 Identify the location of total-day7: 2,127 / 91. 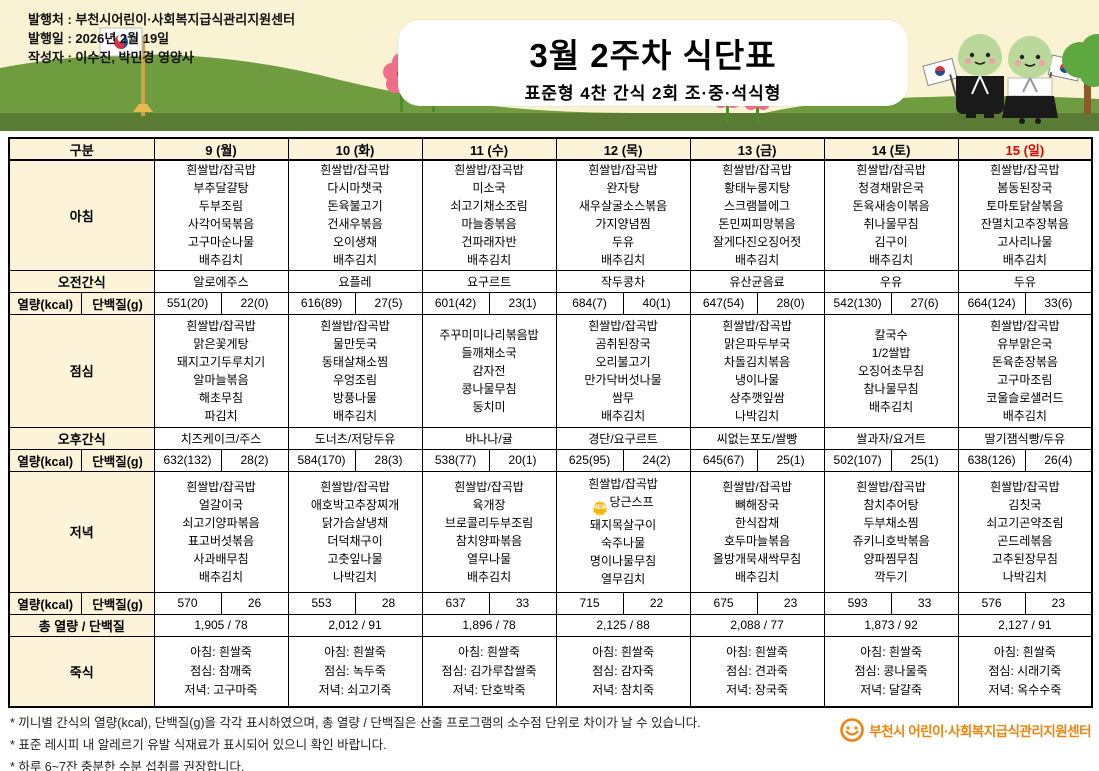
(1025, 625).